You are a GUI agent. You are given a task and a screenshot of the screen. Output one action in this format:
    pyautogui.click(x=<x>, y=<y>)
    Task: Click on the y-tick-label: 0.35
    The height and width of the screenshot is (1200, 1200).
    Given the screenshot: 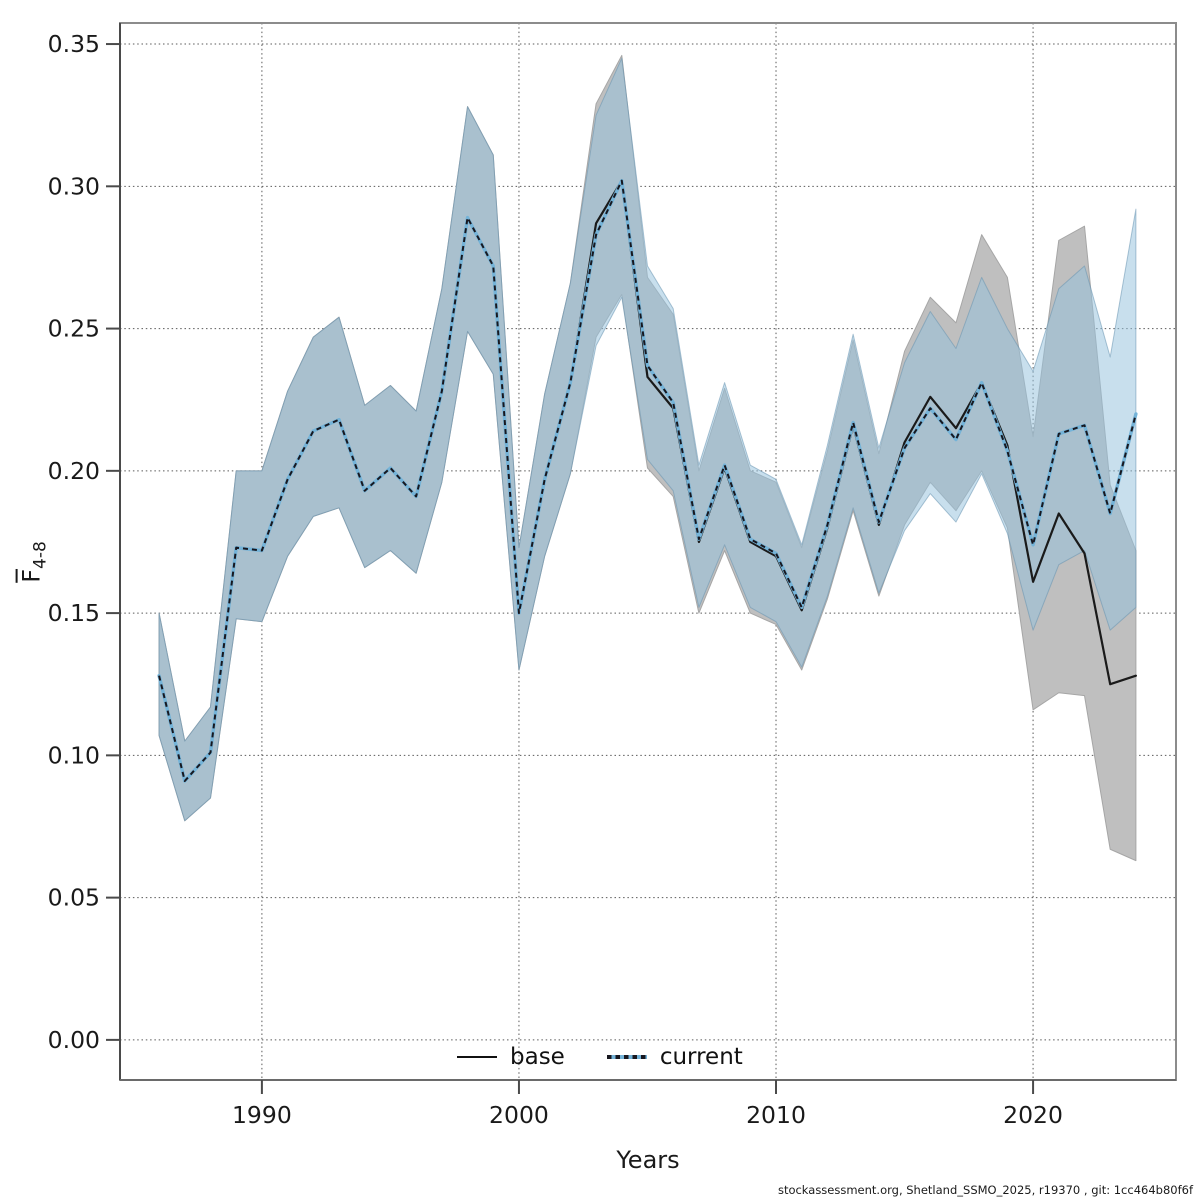 What is the action you would take?
    pyautogui.click(x=74, y=44)
    